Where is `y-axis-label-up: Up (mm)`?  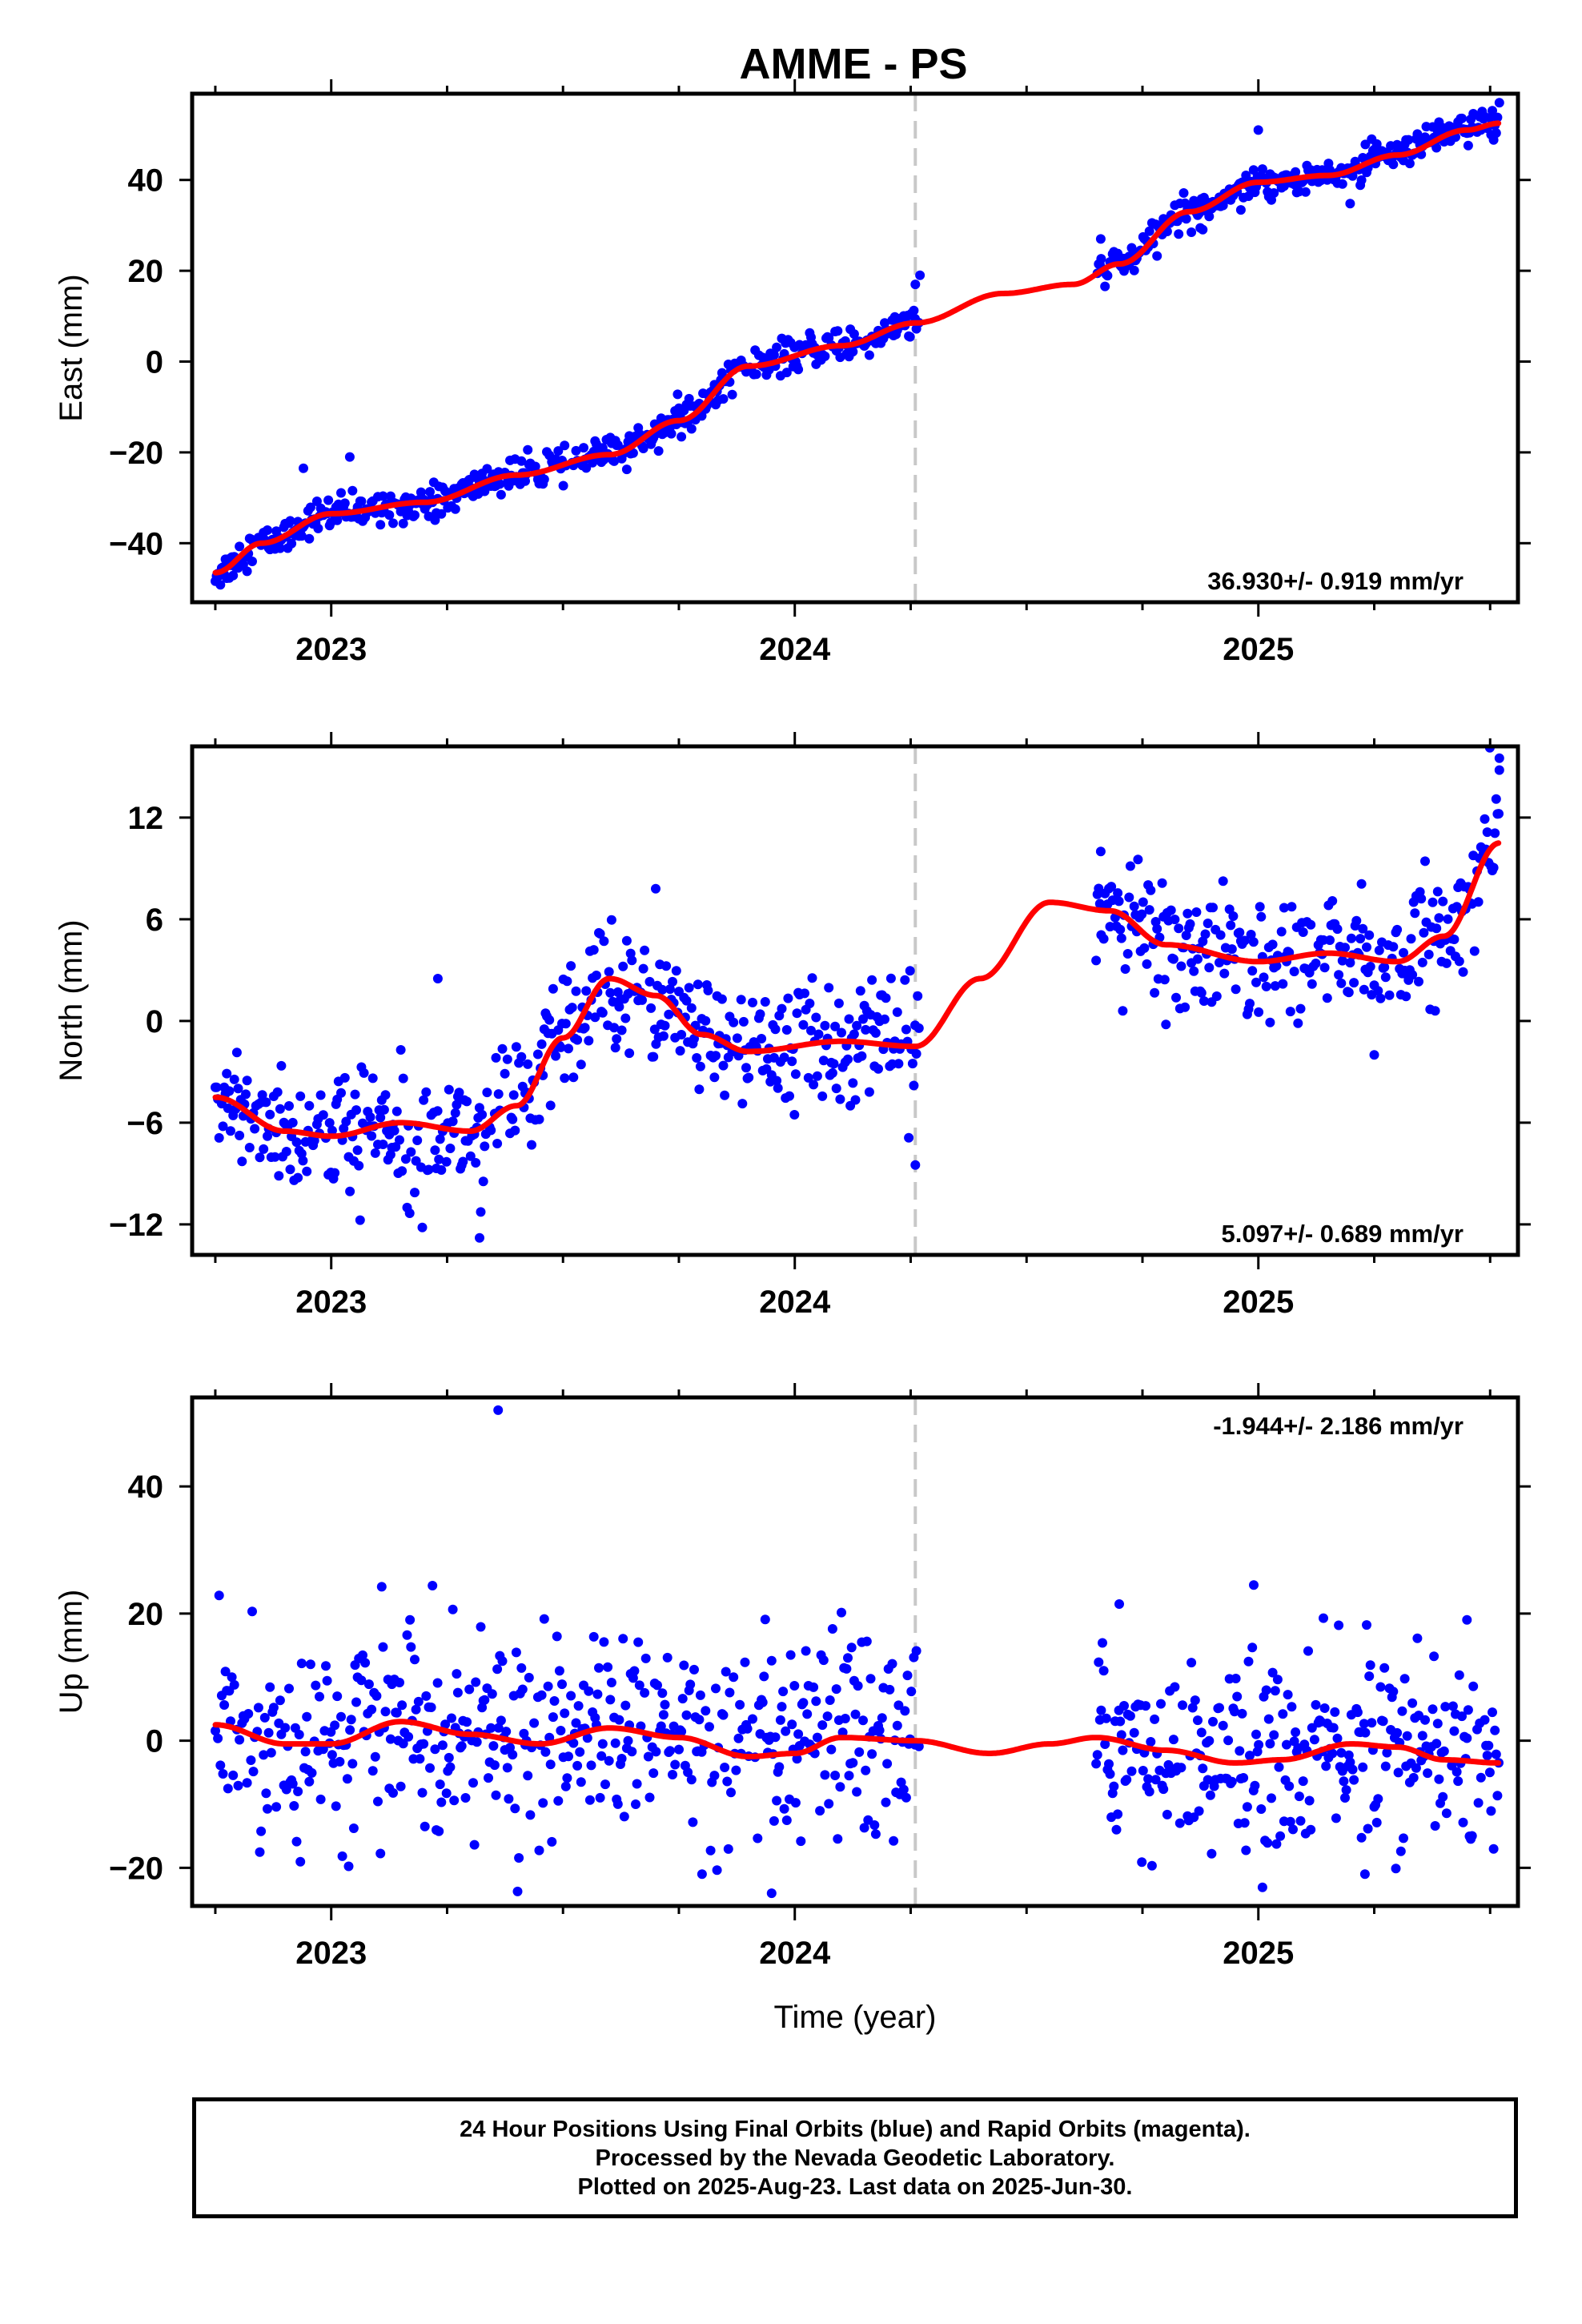 y-axis-label-up: Up (mm) is located at coordinates (71, 1653).